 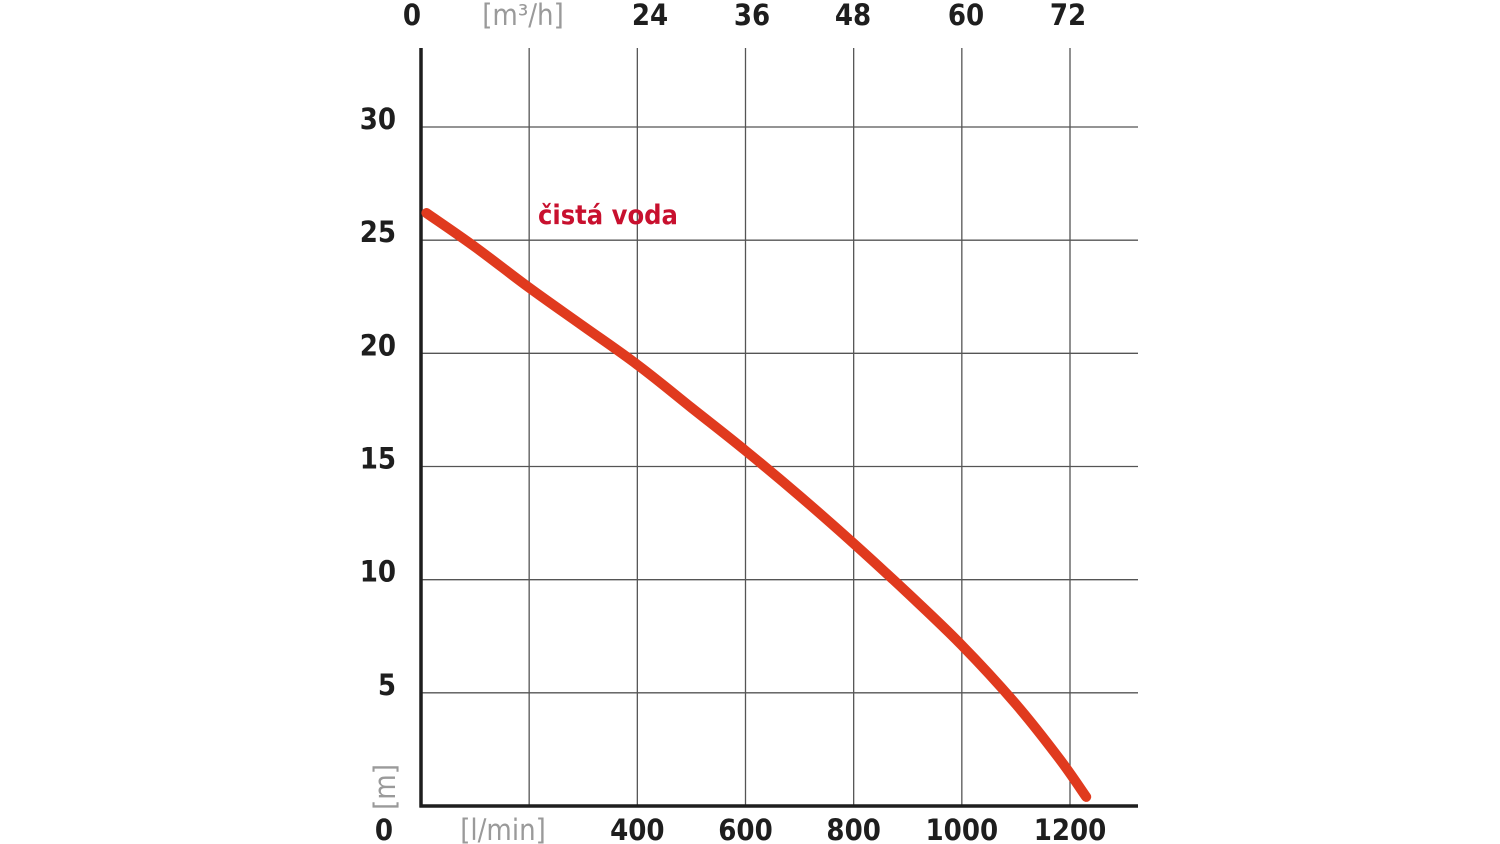 I want to click on x-tick-label: 1000, so click(x=962, y=828).